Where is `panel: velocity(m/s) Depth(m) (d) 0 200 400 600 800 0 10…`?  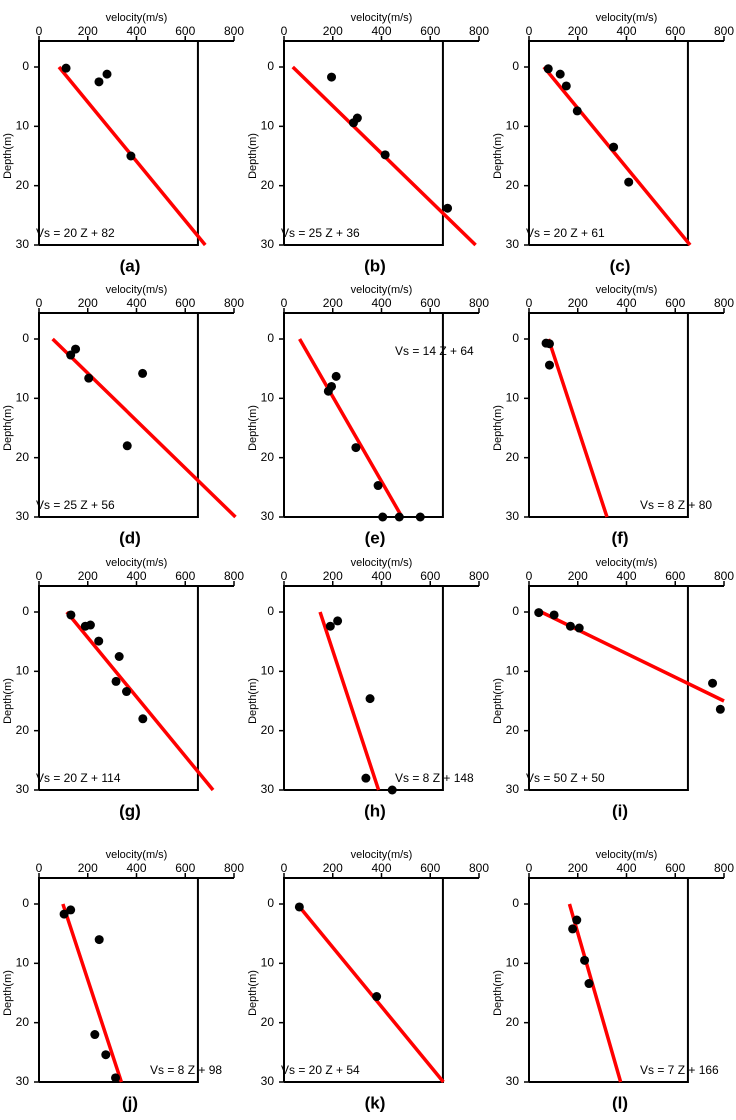
panel: velocity(m/s) Depth(m) (d) 0 200 400 600 800 0 10… is located at coordinates (123, 416).